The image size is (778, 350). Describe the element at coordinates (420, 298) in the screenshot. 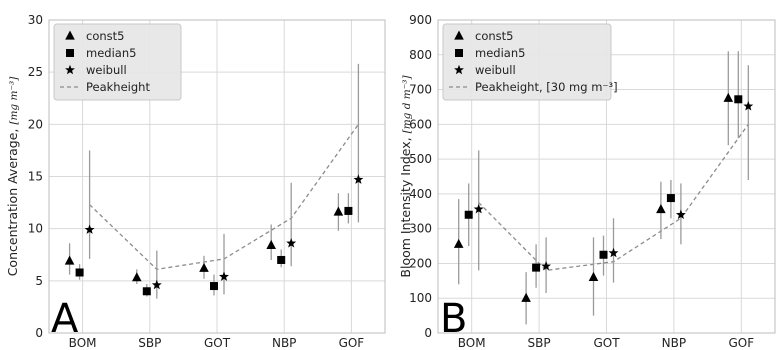

I see `y-tick-label: 100` at that location.